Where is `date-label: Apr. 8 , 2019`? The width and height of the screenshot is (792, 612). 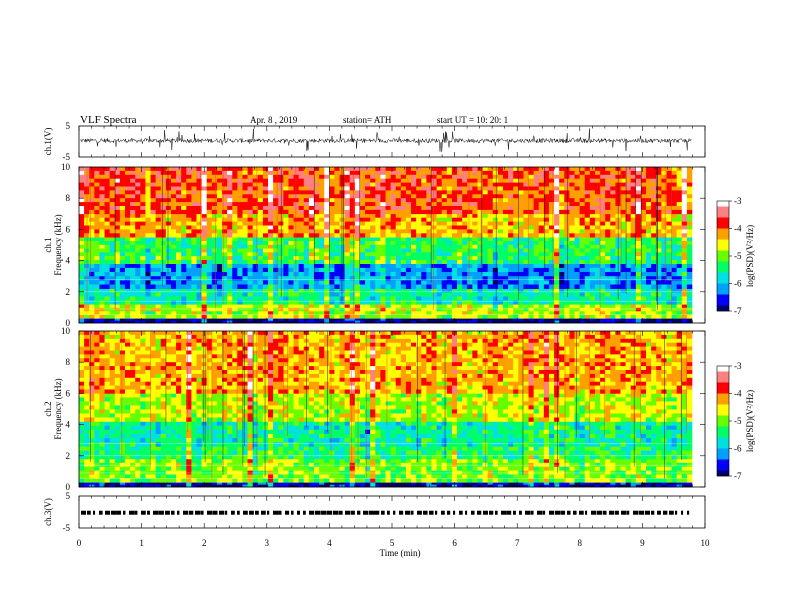 date-label: Apr. 8 , 2019 is located at coordinates (274, 120).